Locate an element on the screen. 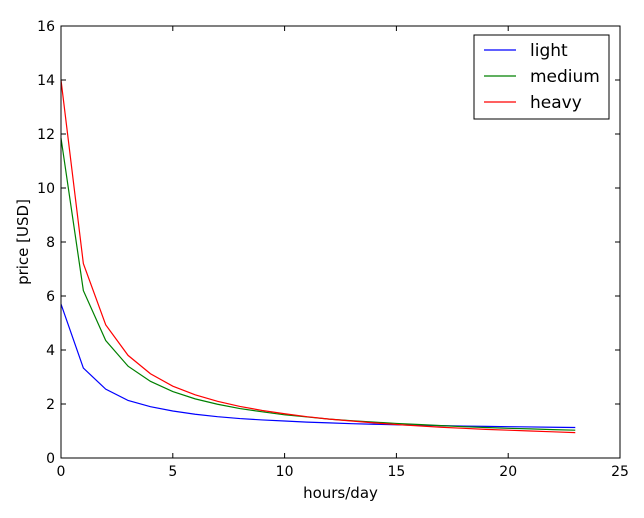  legend: light medium heavy is located at coordinates (541, 77).